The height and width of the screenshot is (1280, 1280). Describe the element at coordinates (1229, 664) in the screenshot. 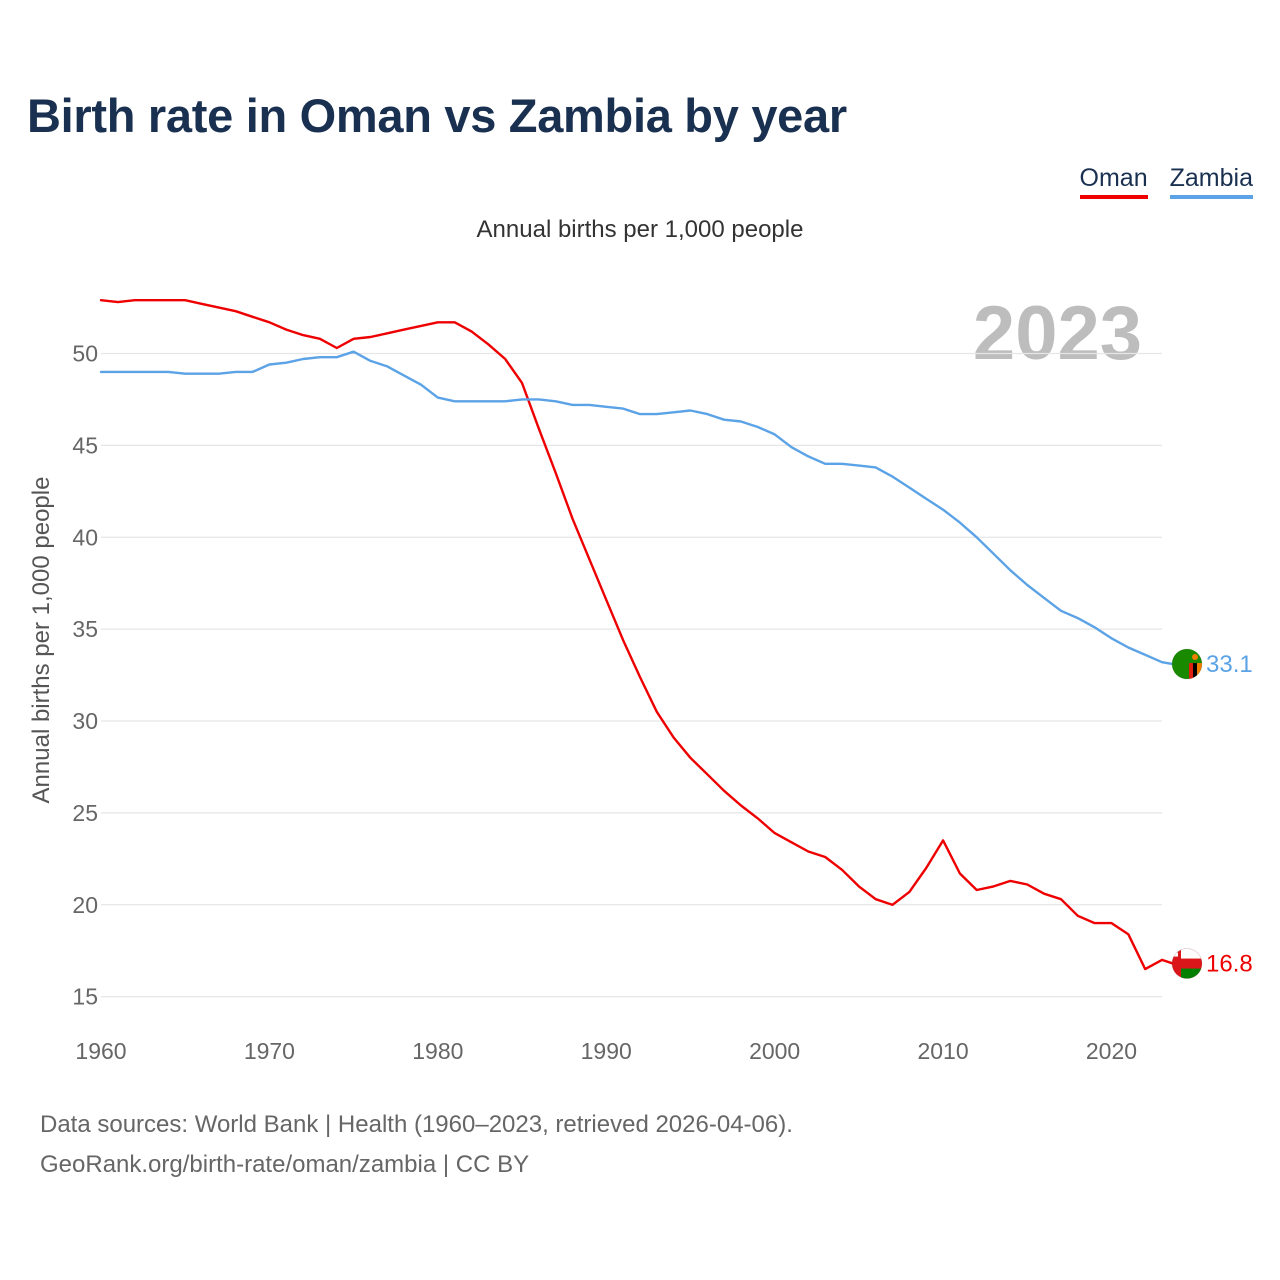

I see `zambia-end-value: 33.1` at that location.